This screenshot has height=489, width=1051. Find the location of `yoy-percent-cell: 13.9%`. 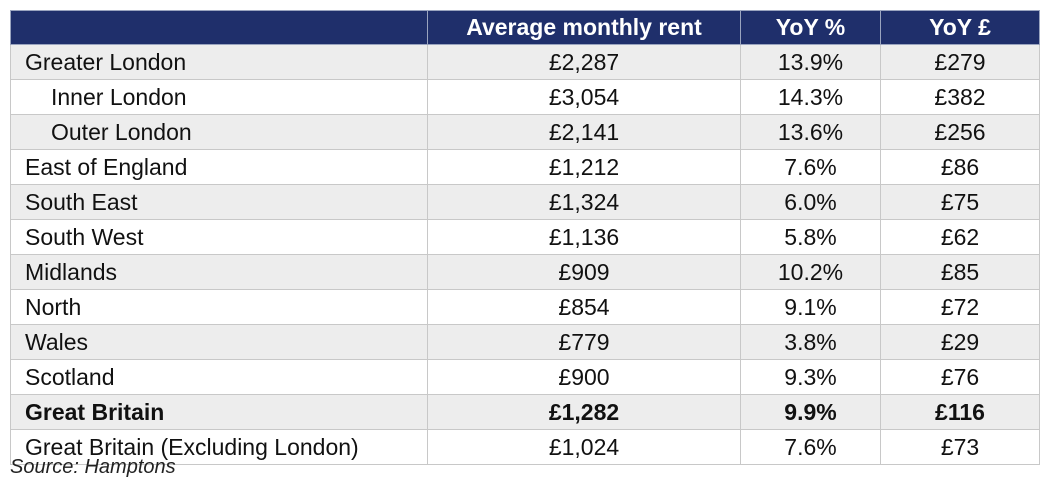

yoy-percent-cell: 13.9% is located at coordinates (810, 62).